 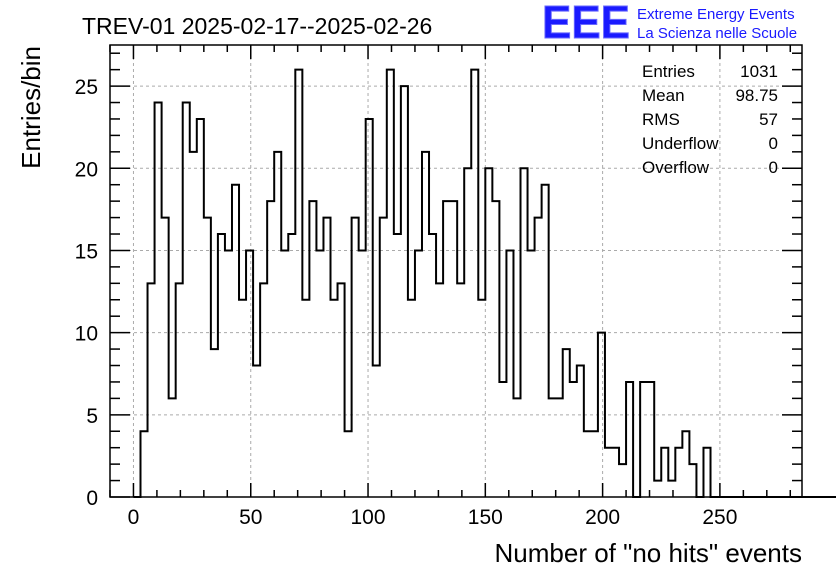 I want to click on stats-label: RMS, so click(x=661, y=119).